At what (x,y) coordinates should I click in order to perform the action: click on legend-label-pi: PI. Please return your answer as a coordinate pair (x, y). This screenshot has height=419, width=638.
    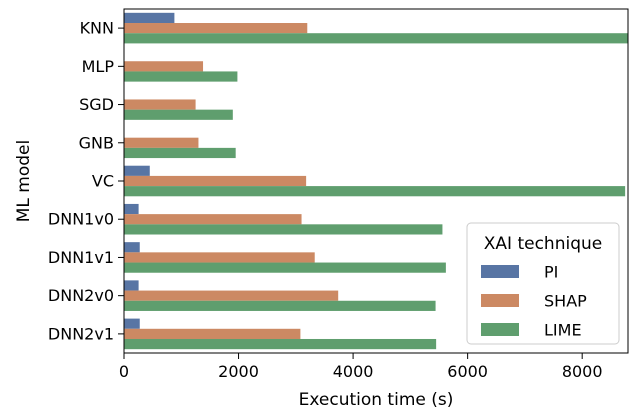
    Looking at the image, I should click on (551, 272).